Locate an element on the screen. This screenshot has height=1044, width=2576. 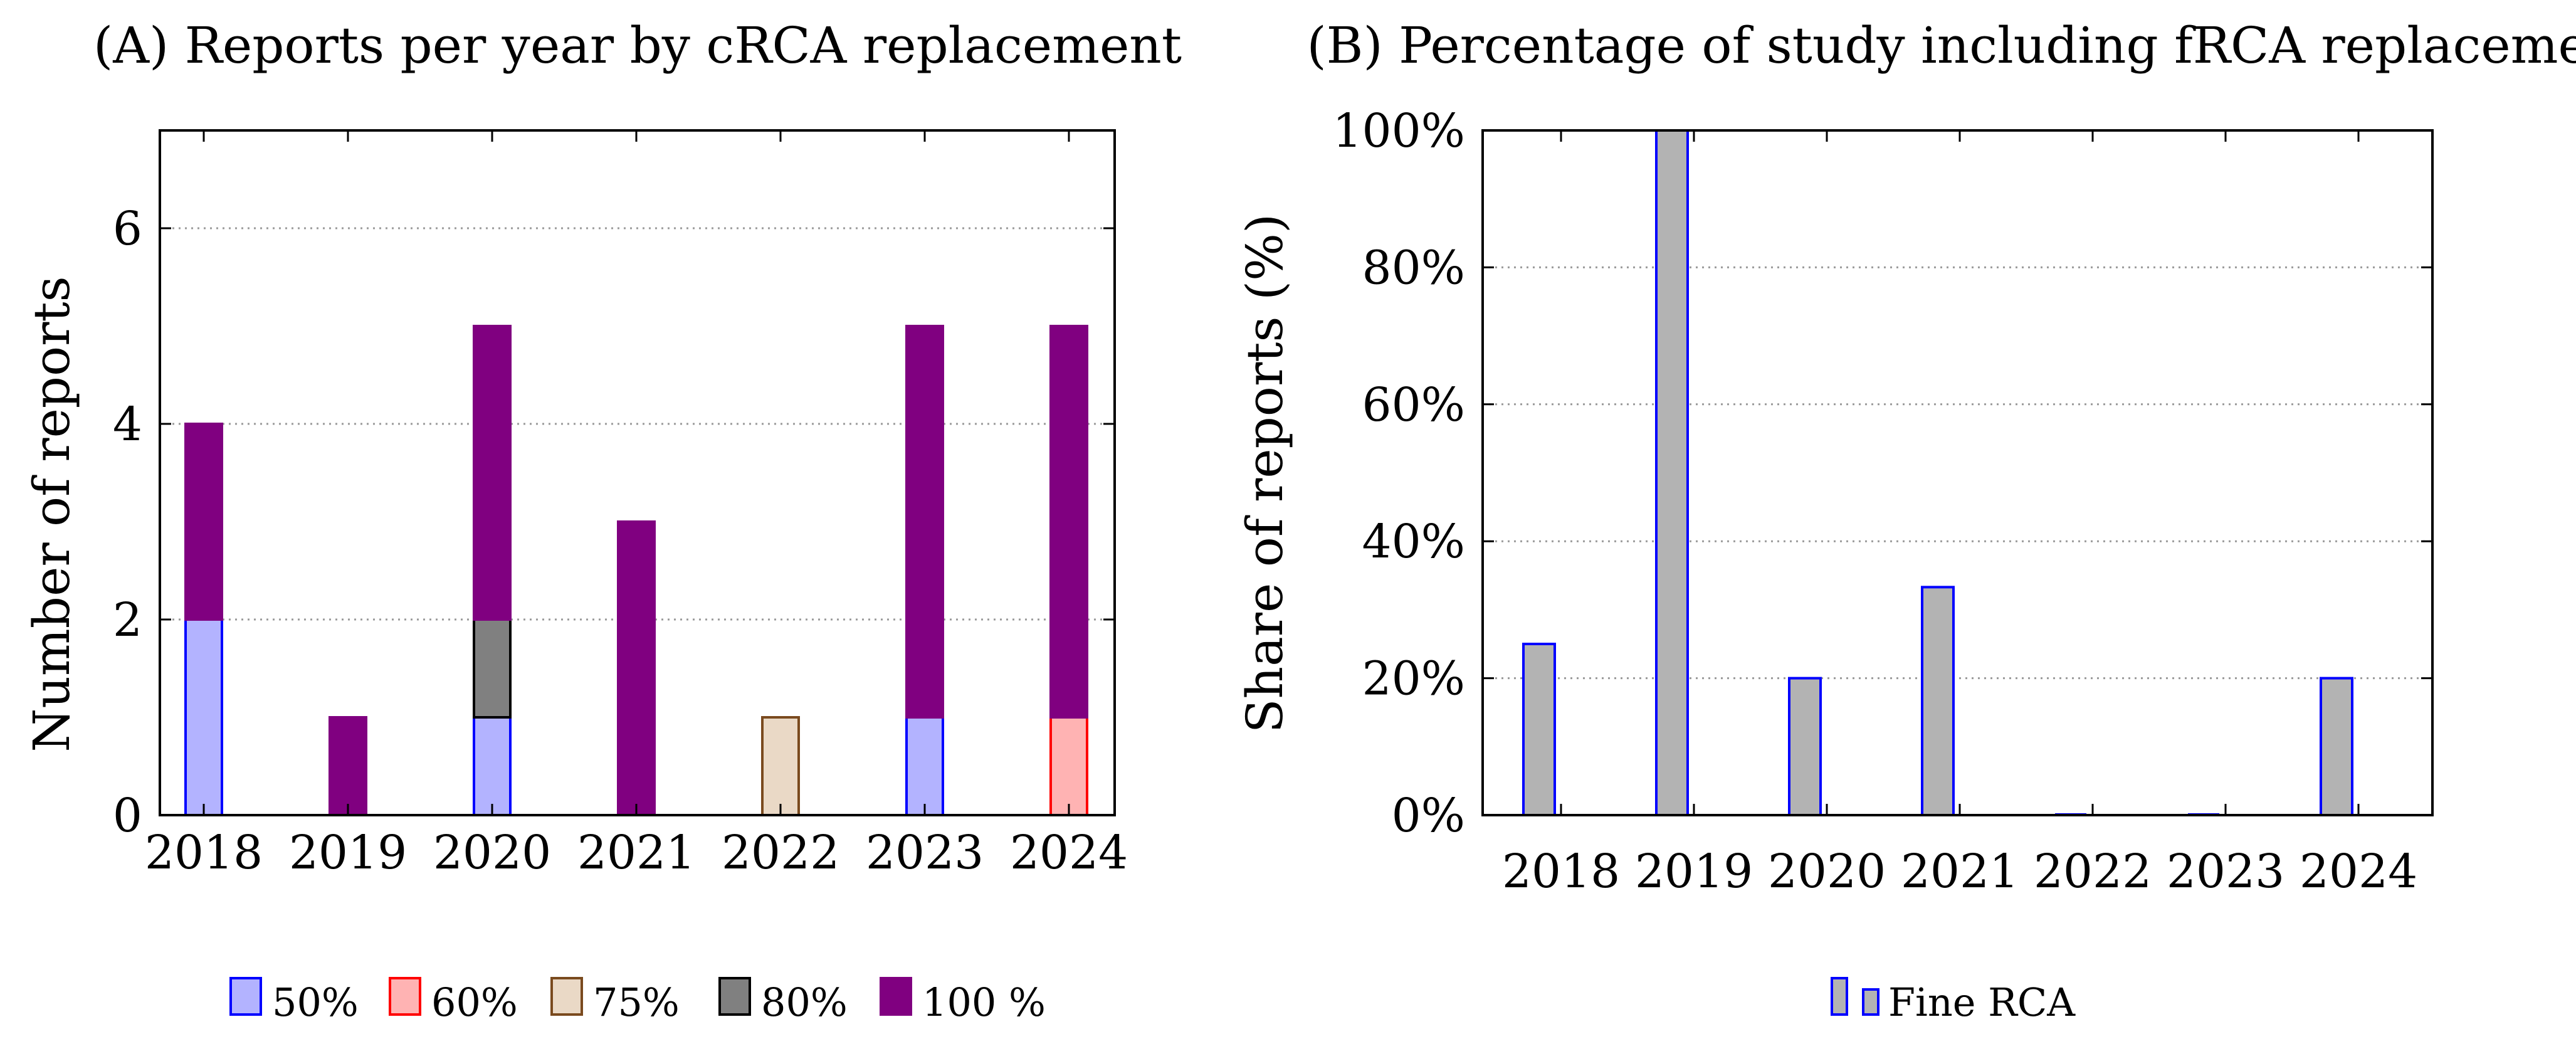
chart-b-y-tick-label: 80% is located at coordinates (1413, 268).